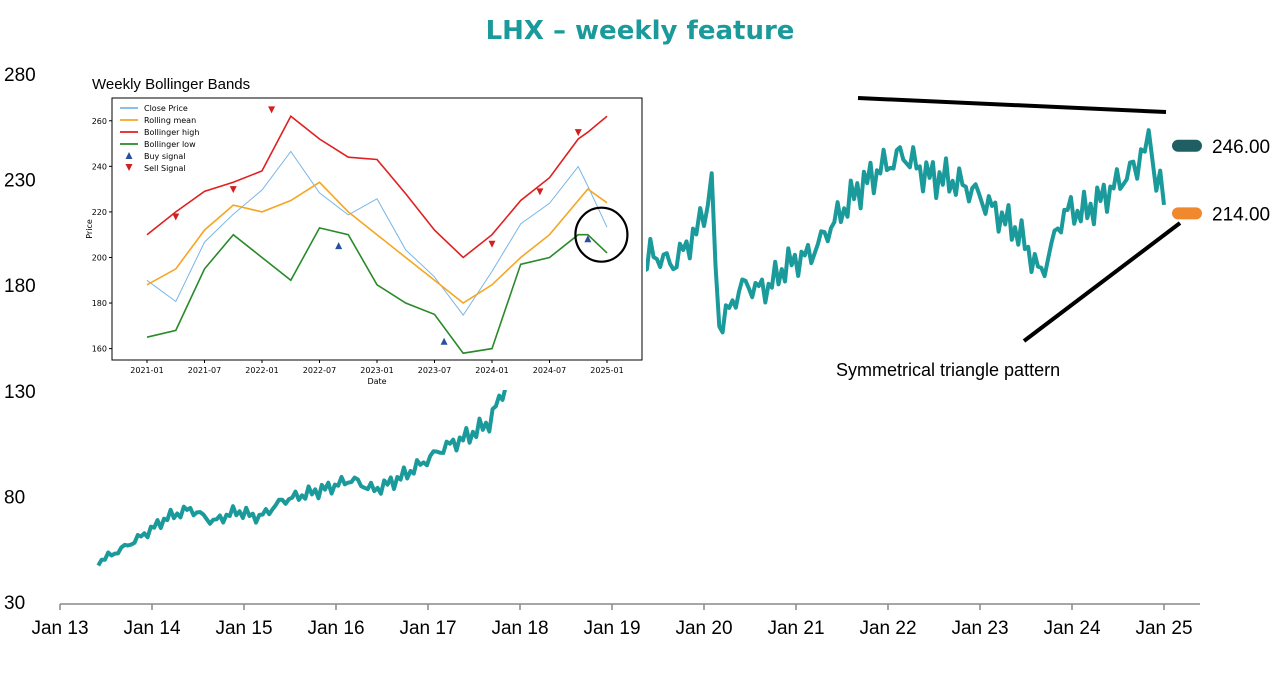 Image resolution: width=1280 pixels, height=691 pixels. I want to click on inset-xlabel: Date, so click(376, 381).